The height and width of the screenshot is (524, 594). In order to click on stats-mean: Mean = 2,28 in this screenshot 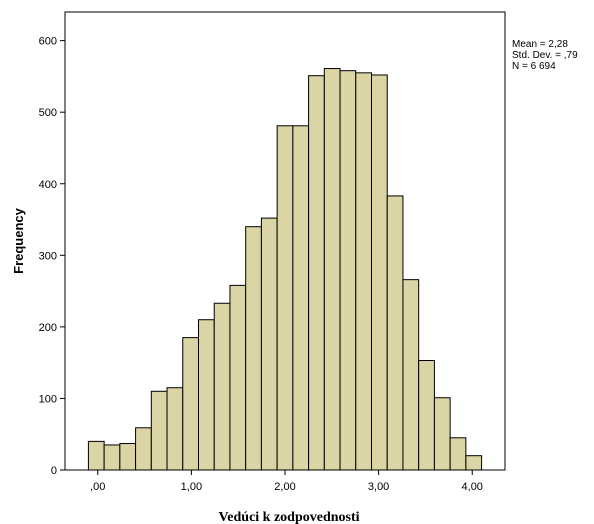, I will do `click(540, 44)`.